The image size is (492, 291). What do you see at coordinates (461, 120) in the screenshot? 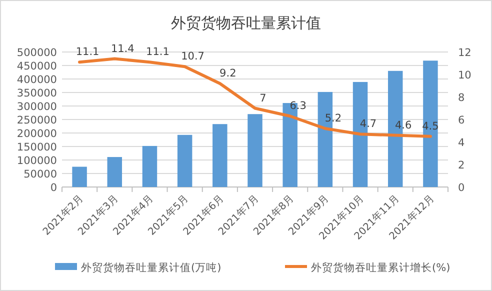
I see `y2-tick-label: 6` at bounding box center [461, 120].